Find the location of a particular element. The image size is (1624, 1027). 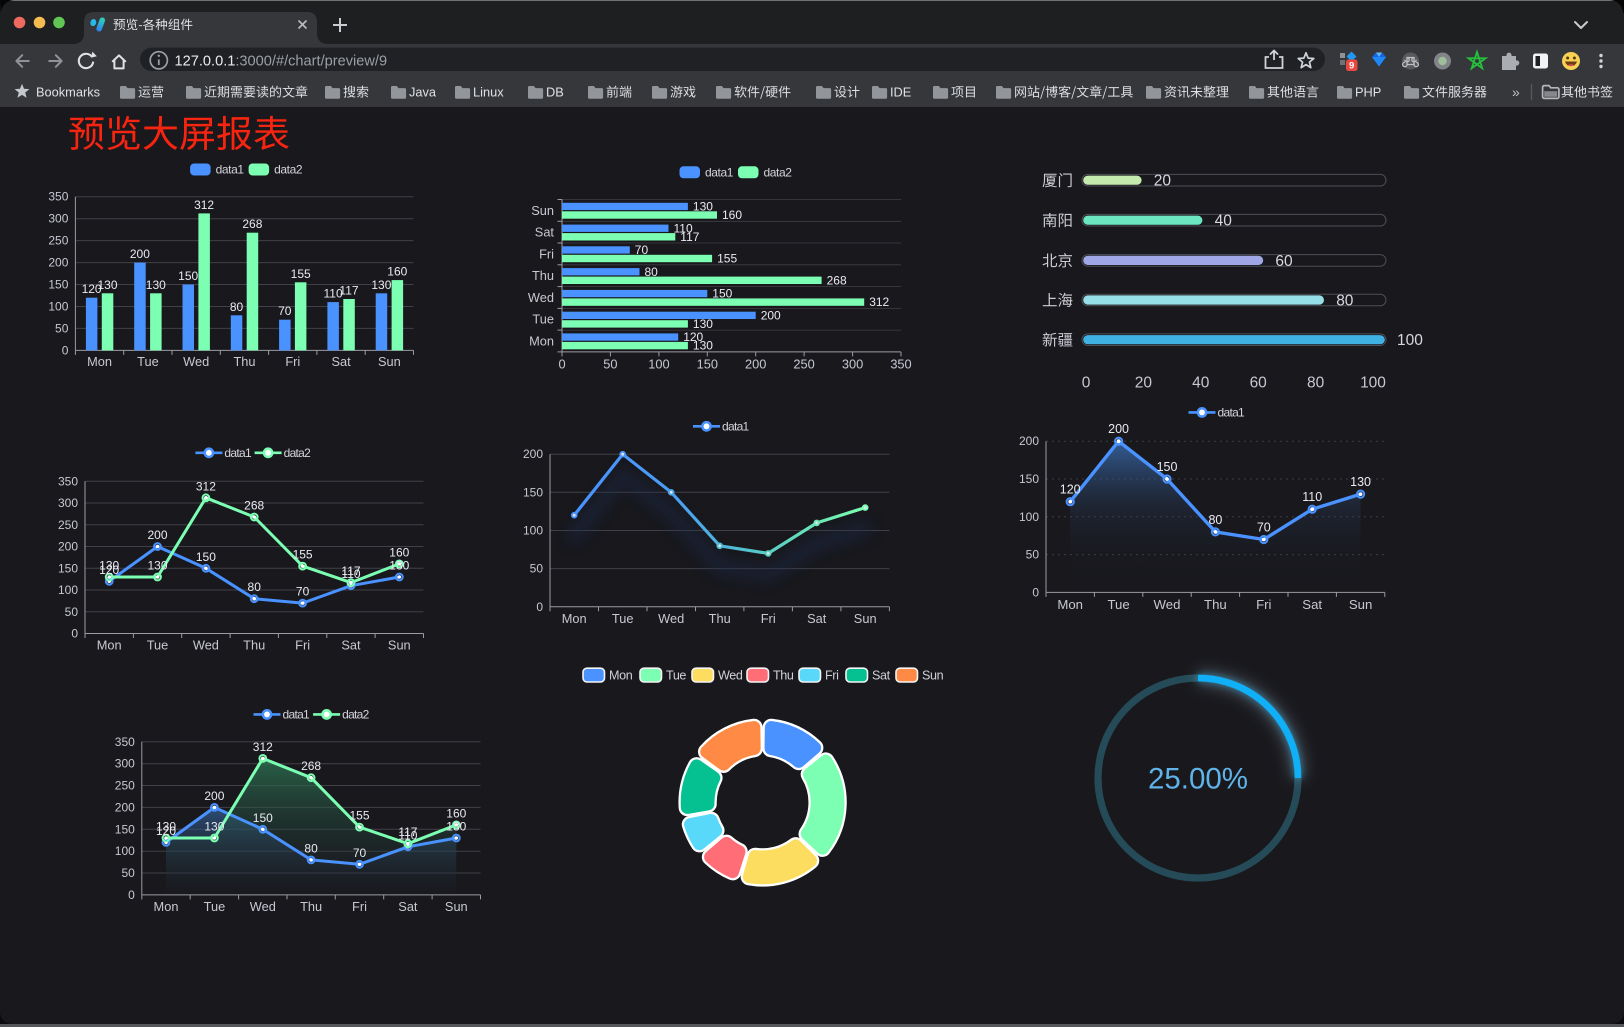

svg-text: 0 is located at coordinates (74, 634).